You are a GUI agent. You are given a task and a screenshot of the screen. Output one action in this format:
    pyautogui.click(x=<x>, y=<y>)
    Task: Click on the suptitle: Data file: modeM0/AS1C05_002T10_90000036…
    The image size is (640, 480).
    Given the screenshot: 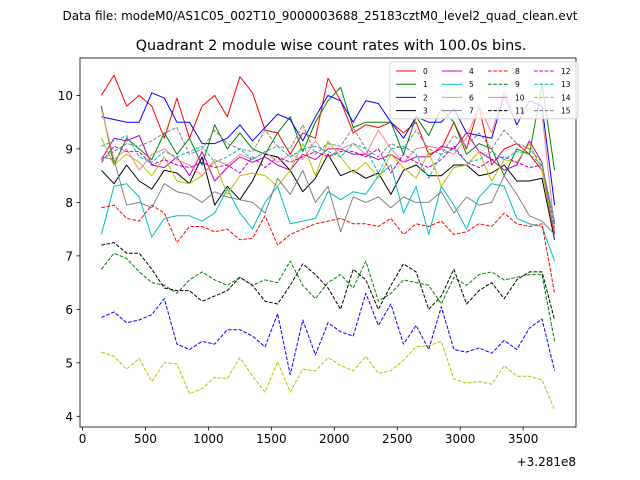 What is the action you would take?
    pyautogui.click(x=319, y=16)
    